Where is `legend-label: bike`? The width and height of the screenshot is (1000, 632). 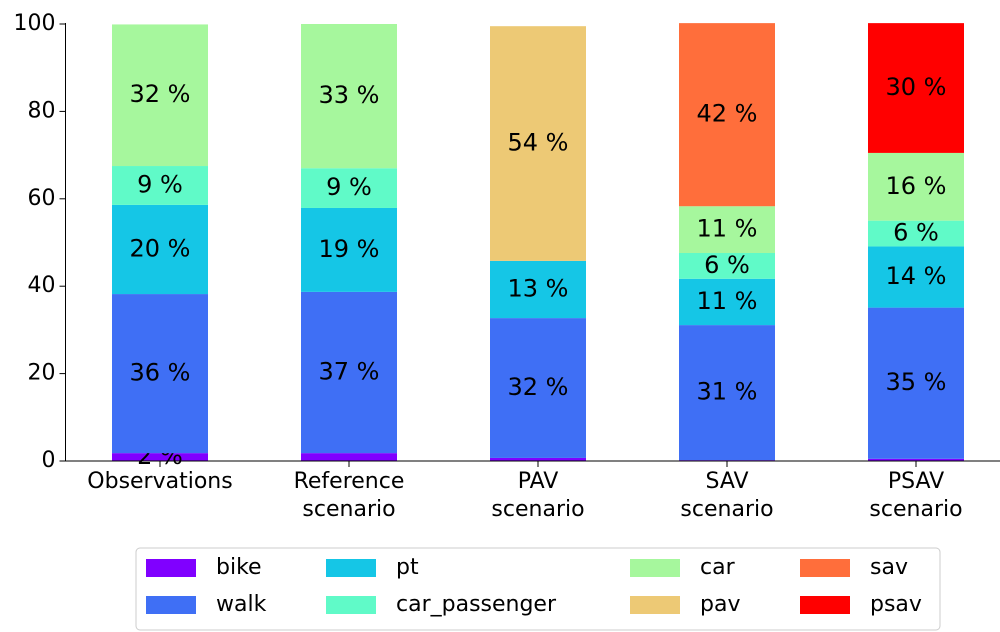 legend-label: bike is located at coordinates (239, 567).